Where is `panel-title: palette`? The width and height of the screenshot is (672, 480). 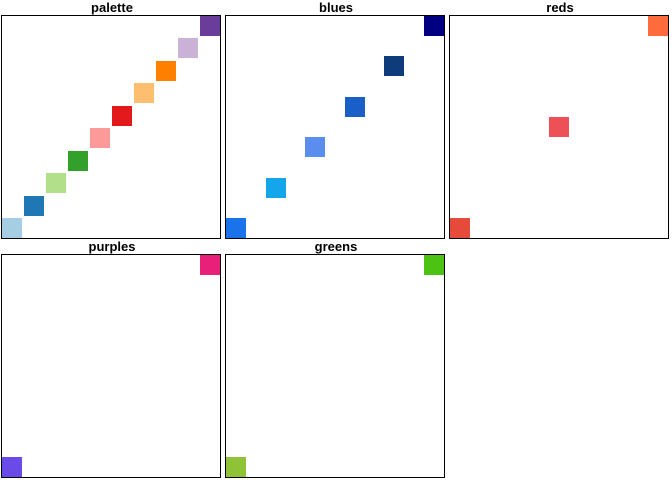 panel-title: palette is located at coordinates (112, 7).